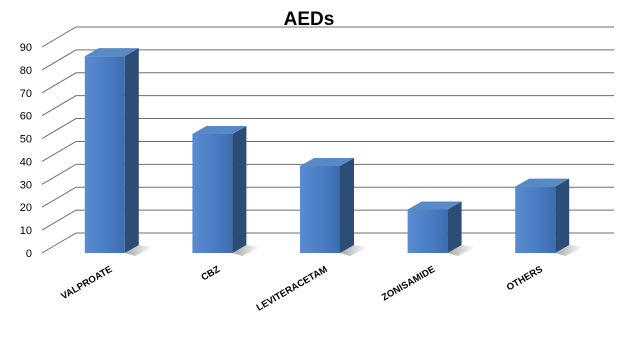 The height and width of the screenshot is (337, 618). What do you see at coordinates (29, 254) in the screenshot?
I see `y-tick-label: 0` at bounding box center [29, 254].